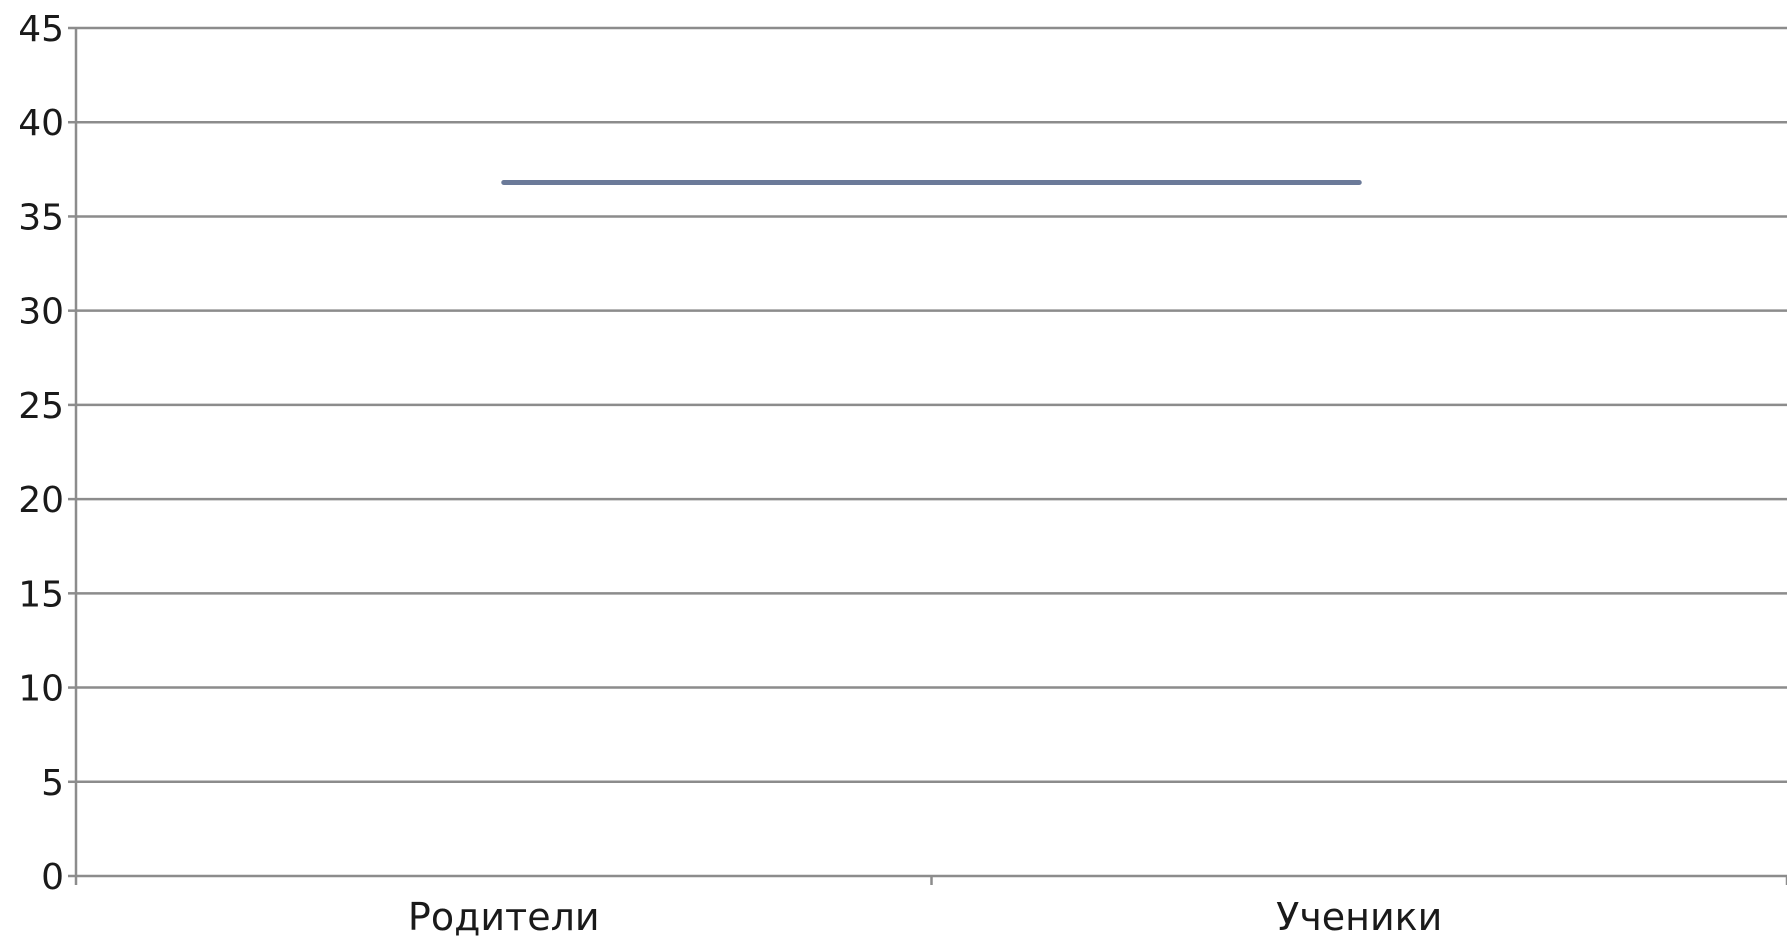 The image size is (1787, 941). Describe the element at coordinates (925, 917) in the screenshot. I see `x-tick-labels: Родители Ученики` at that location.